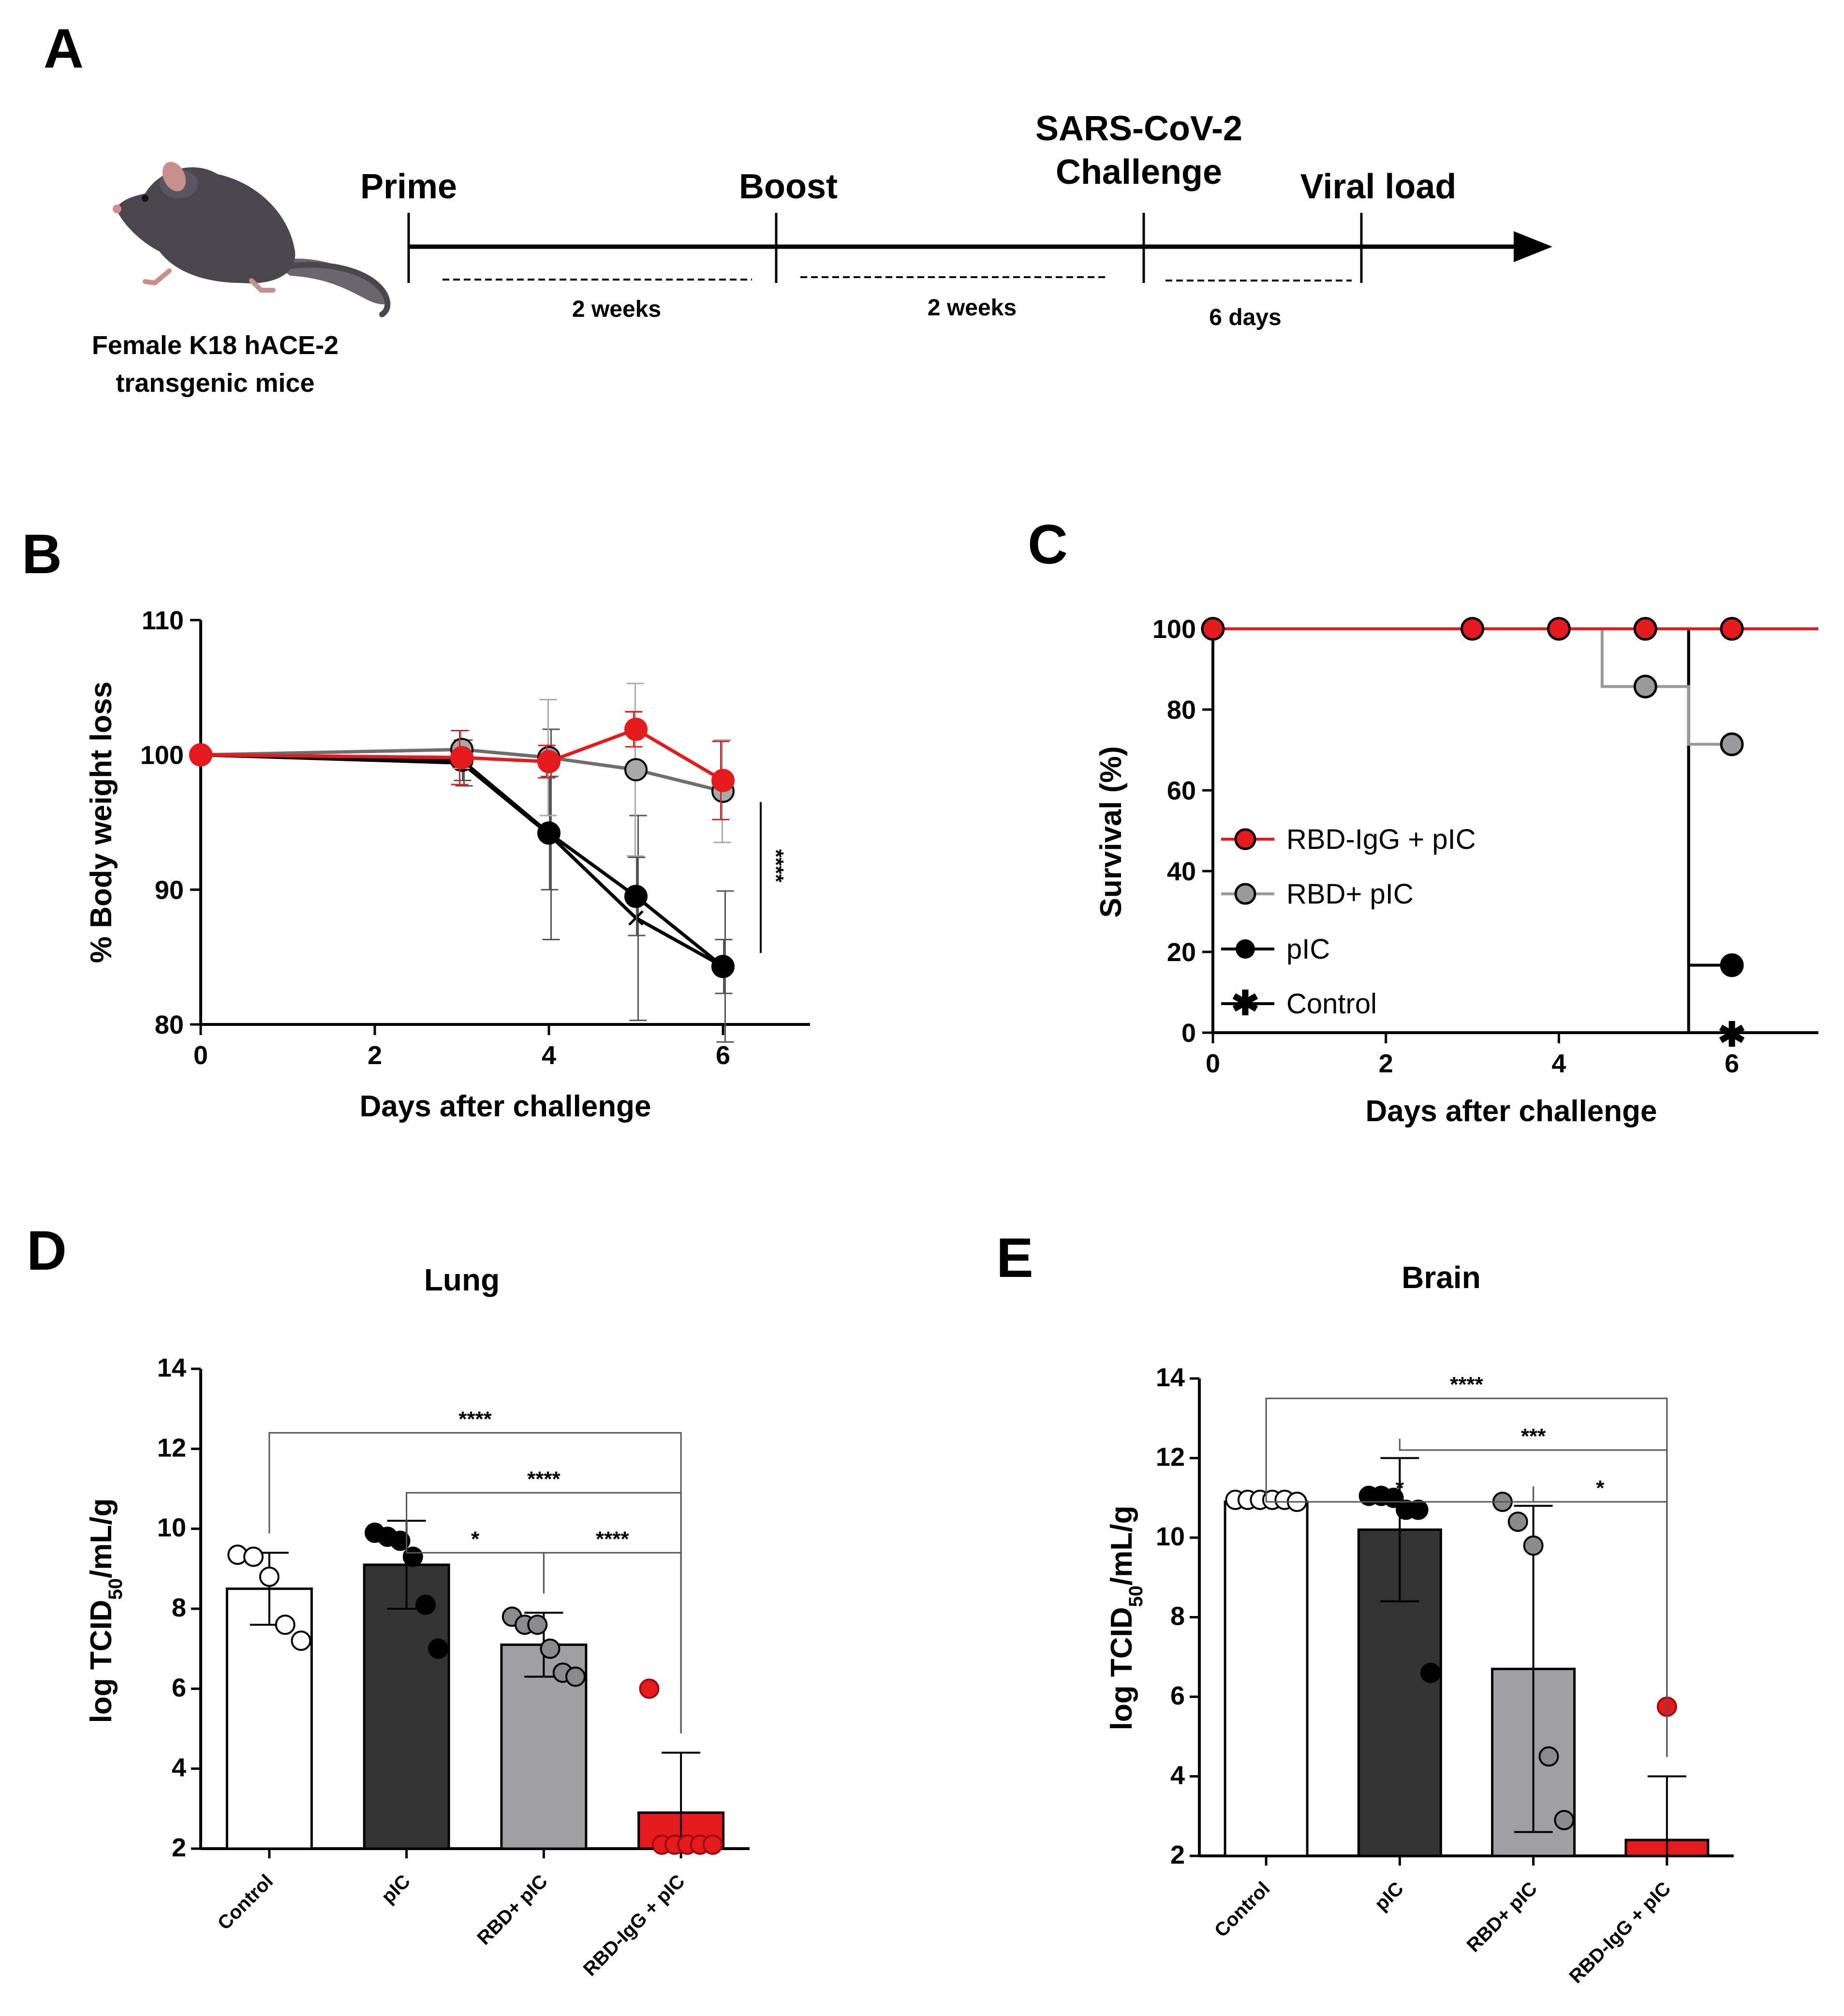  Describe the element at coordinates (215, 383) in the screenshot. I see `mouse-caption-line2: transgenic mice` at that location.